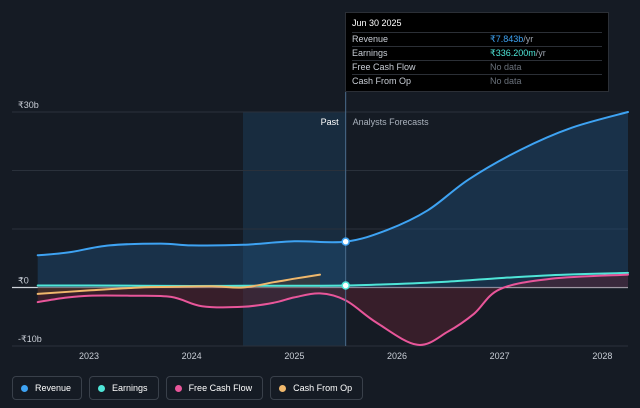  What do you see at coordinates (28, 105) in the screenshot?
I see `y-tick-label: ₹30b` at bounding box center [28, 105].